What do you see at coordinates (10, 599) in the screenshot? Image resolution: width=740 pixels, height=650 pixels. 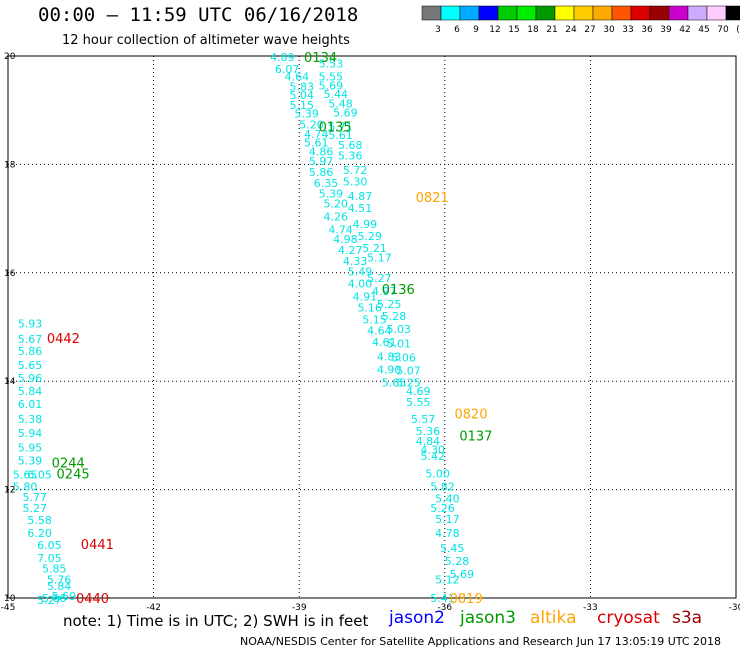 I see `y-tick-label: 10` at bounding box center [10, 599].